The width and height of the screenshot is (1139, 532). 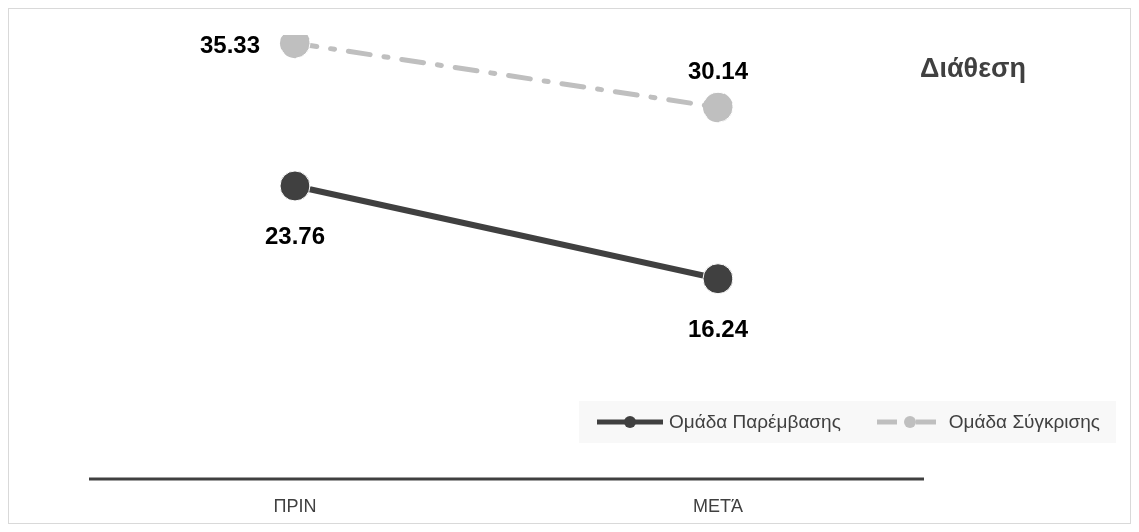 I want to click on chart-title: Διάθεση, so click(x=973, y=68).